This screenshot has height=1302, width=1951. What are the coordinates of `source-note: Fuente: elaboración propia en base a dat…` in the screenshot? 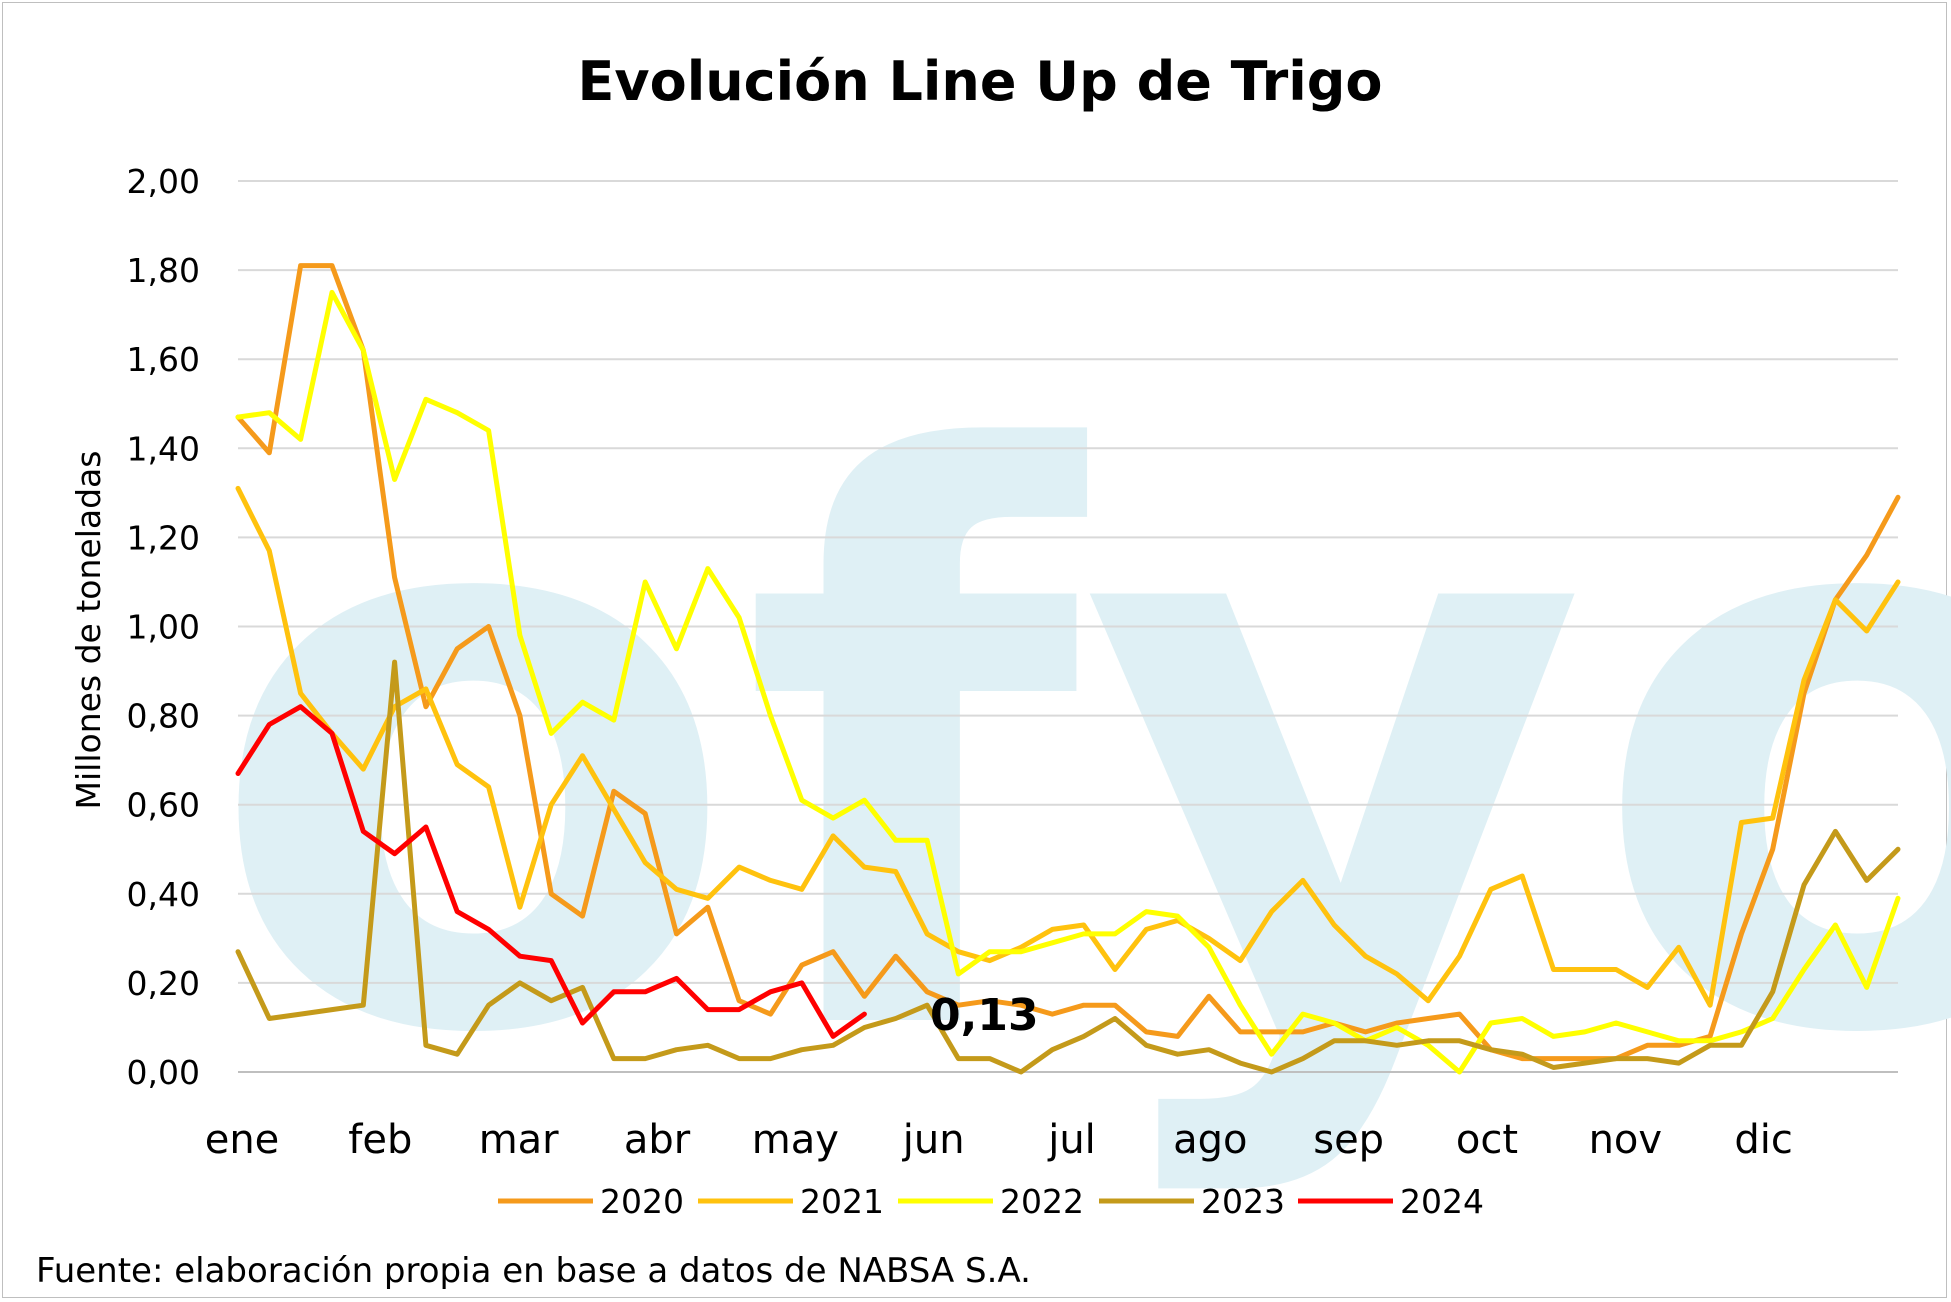 It's located at (533, 1271).